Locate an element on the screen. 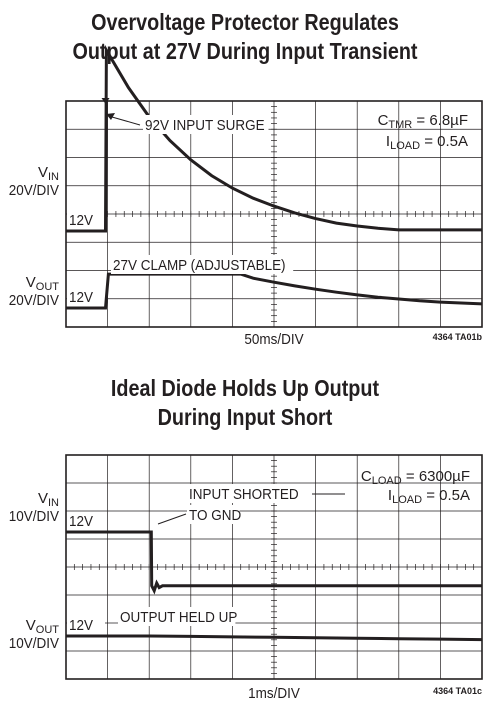  bottom-chart-title-line2: During Input Short is located at coordinates (245, 417).